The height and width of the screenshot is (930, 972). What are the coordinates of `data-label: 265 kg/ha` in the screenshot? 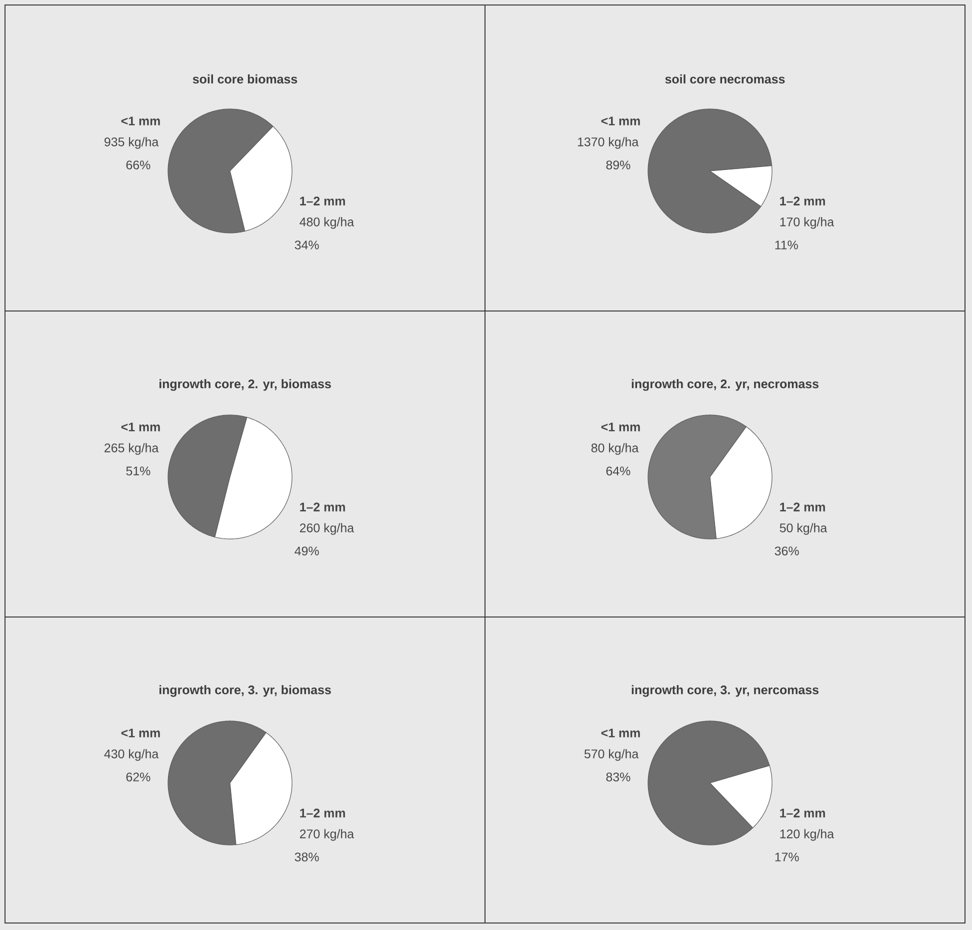 It's located at (131, 449).